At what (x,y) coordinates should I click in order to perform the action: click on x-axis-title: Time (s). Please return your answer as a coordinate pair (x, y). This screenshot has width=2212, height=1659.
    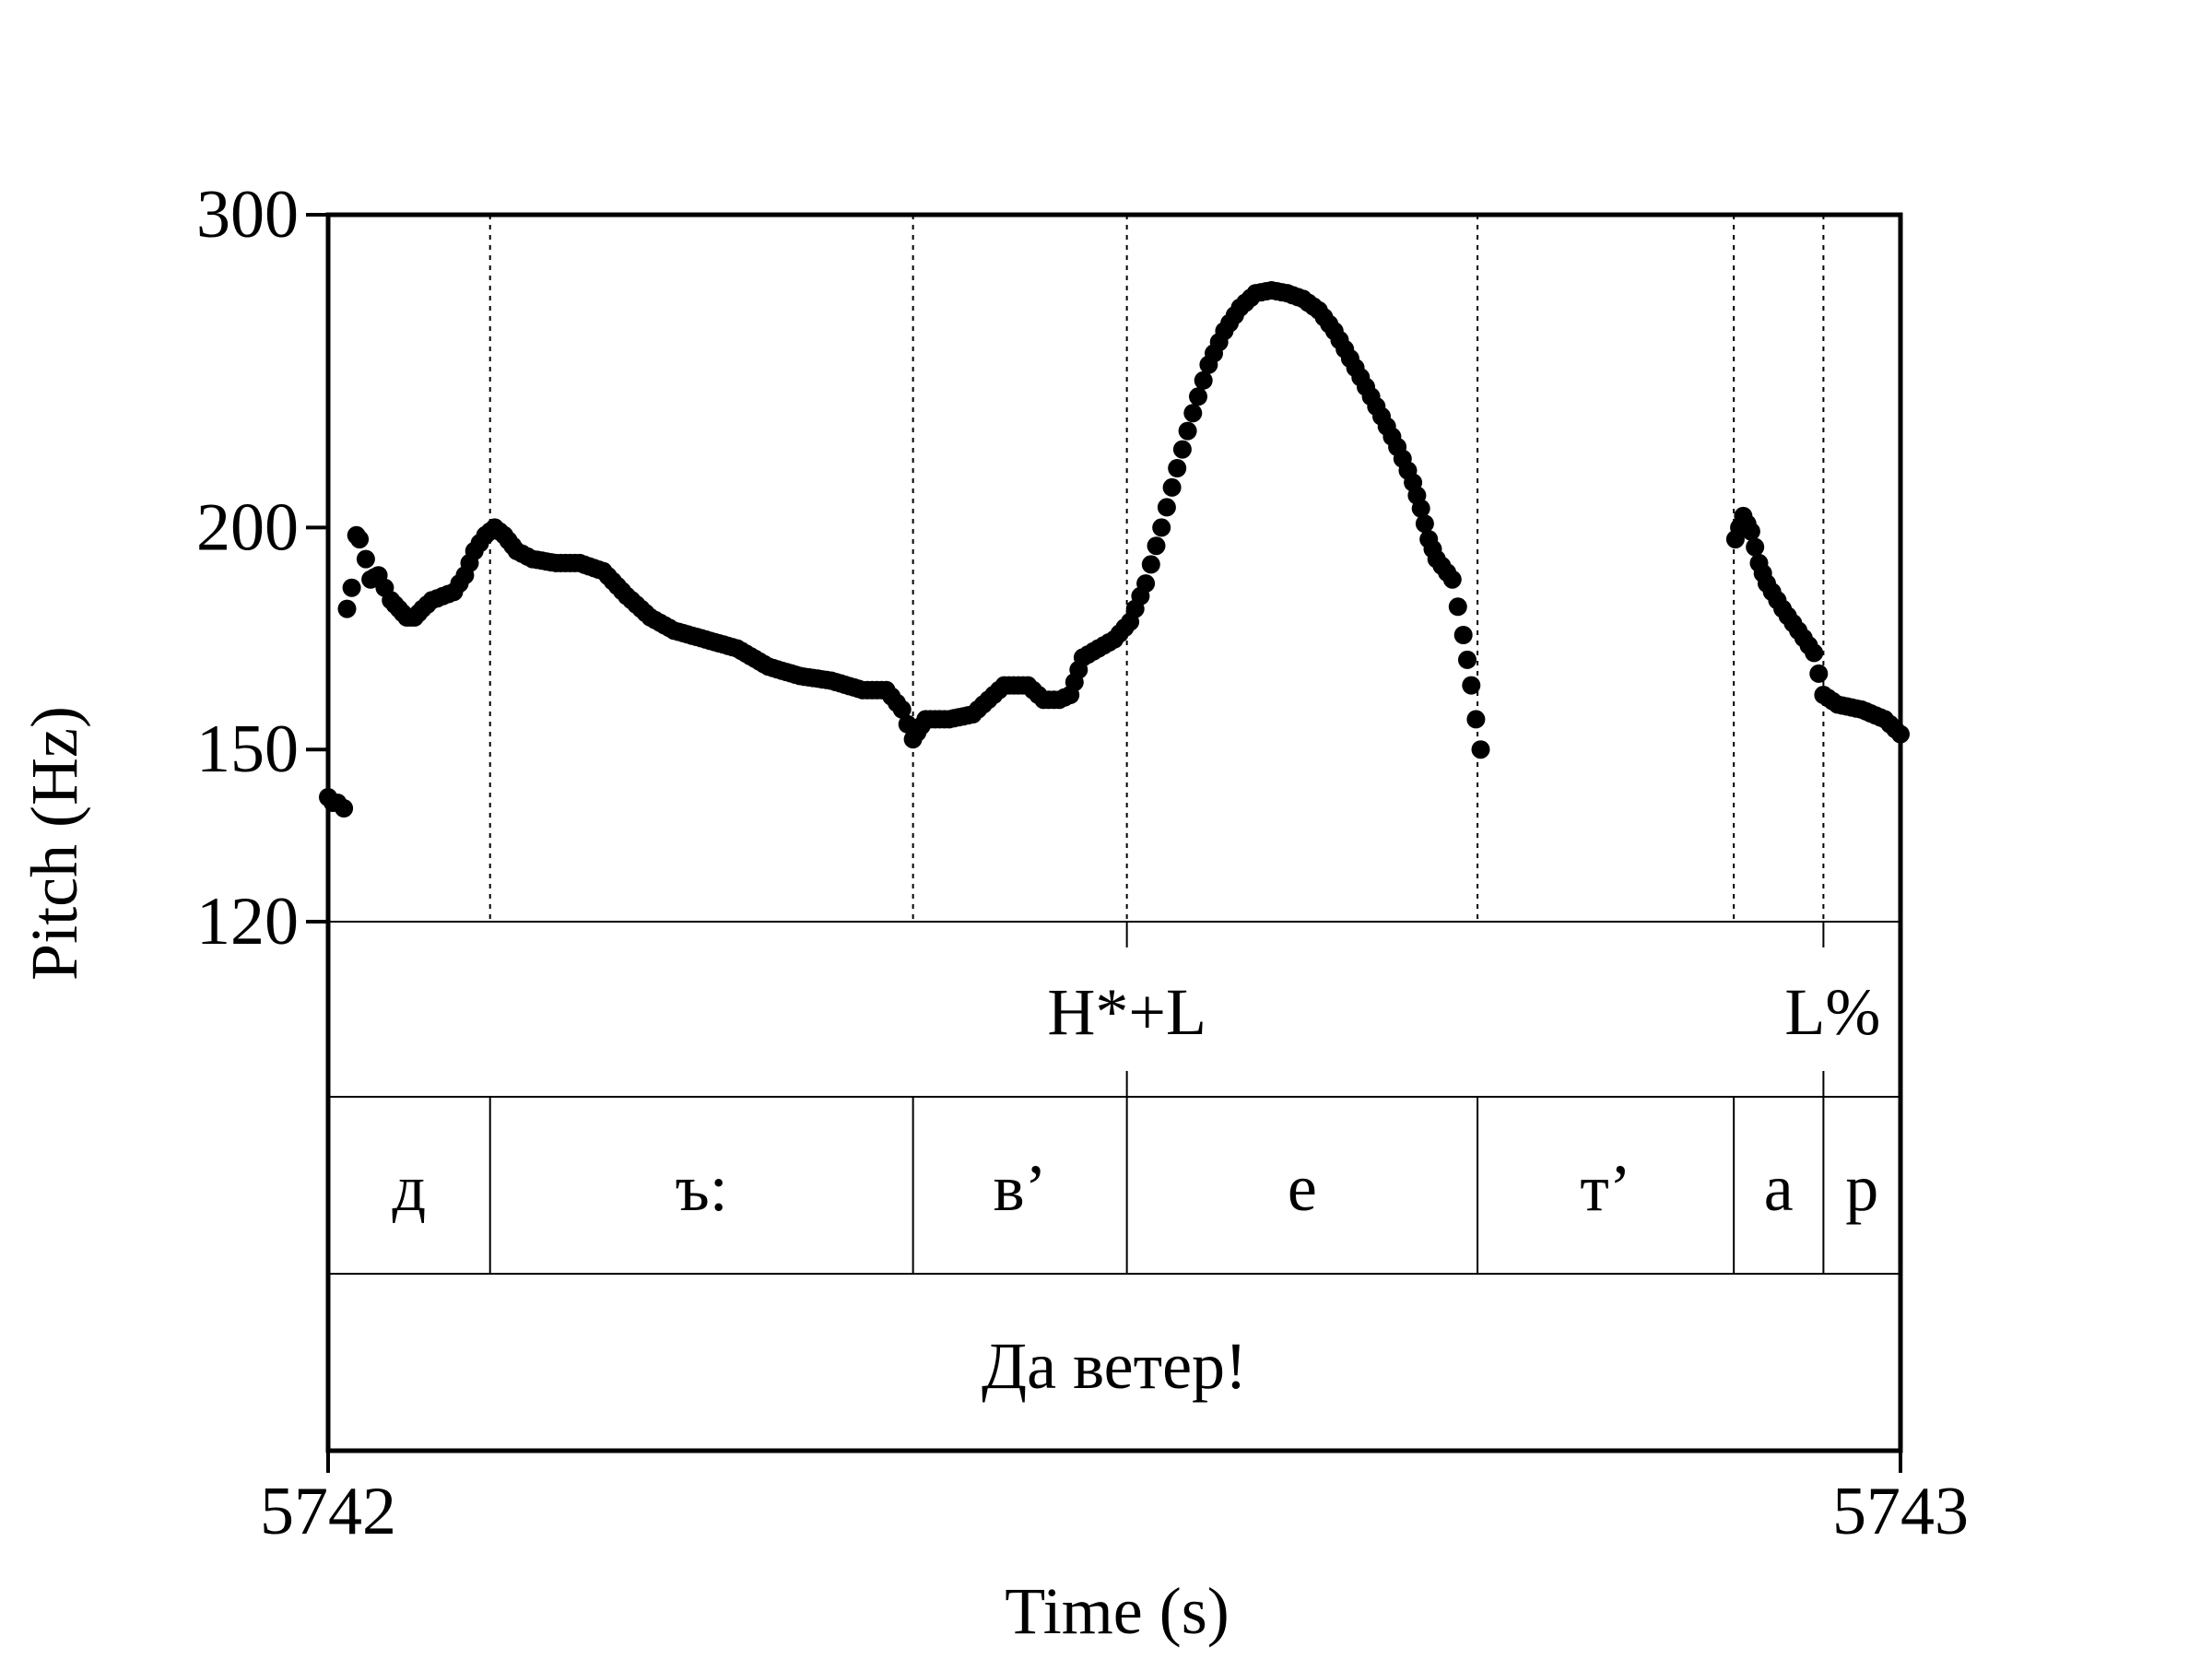
    Looking at the image, I should click on (1117, 1611).